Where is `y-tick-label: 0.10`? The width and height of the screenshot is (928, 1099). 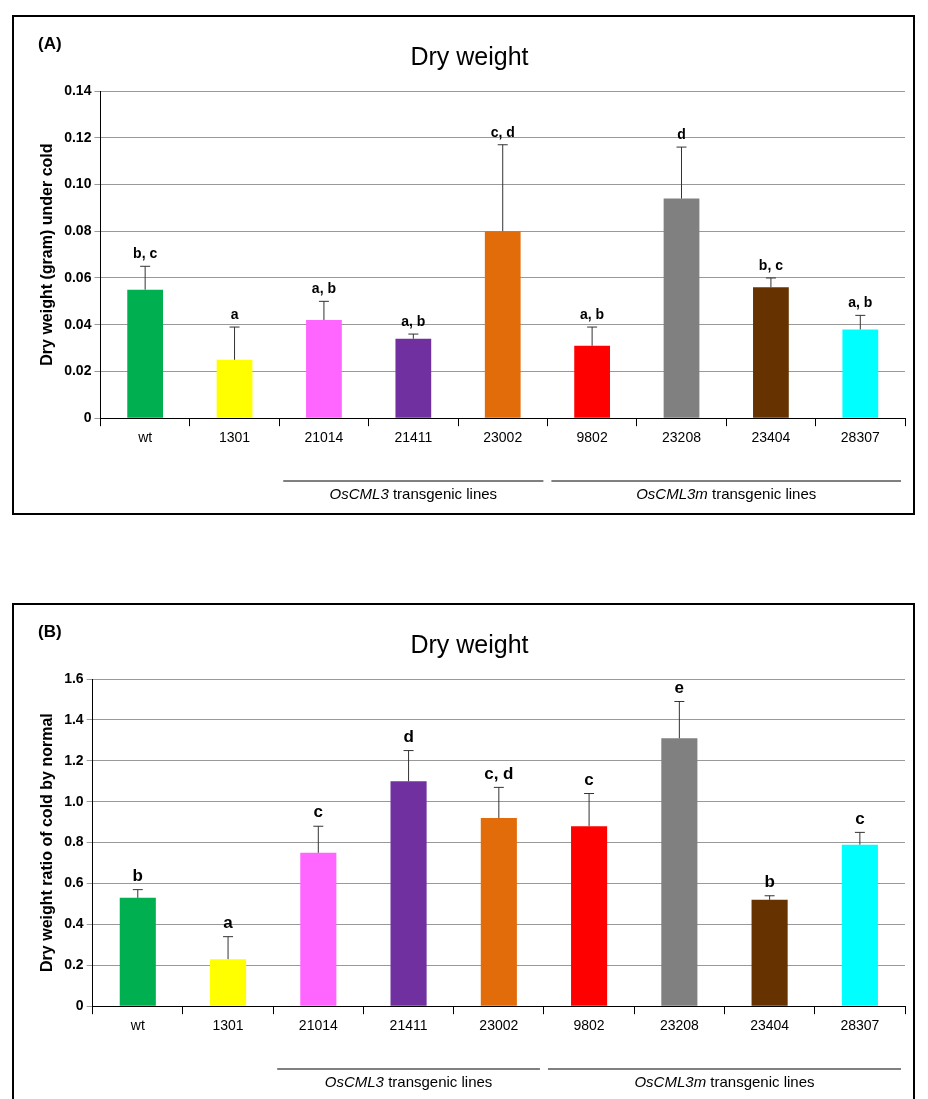 y-tick-label: 0.10 is located at coordinates (78, 183).